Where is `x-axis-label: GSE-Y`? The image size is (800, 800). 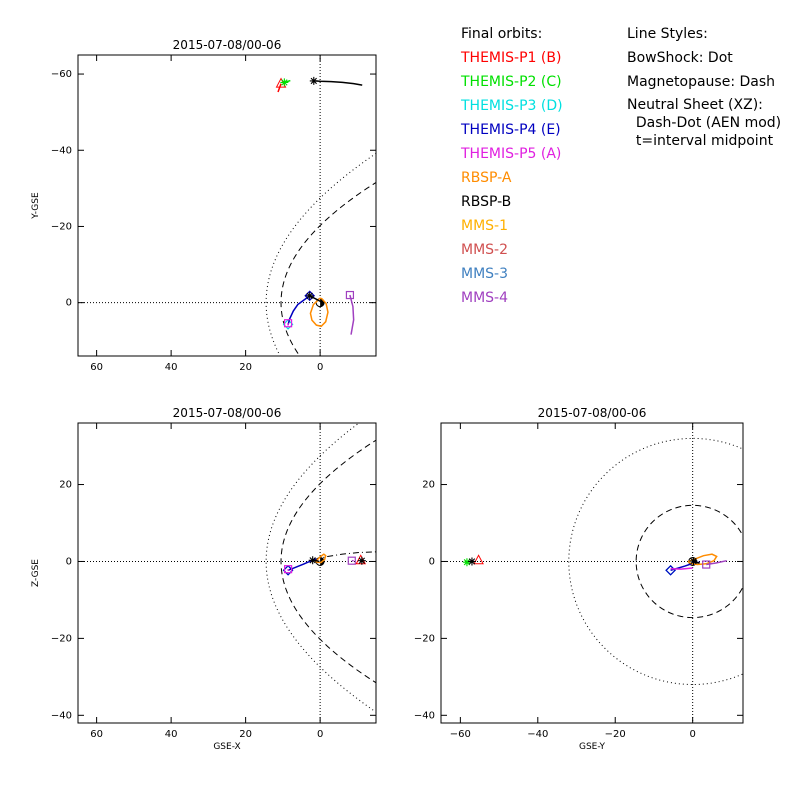
x-axis-label: GSE-Y is located at coordinates (592, 747).